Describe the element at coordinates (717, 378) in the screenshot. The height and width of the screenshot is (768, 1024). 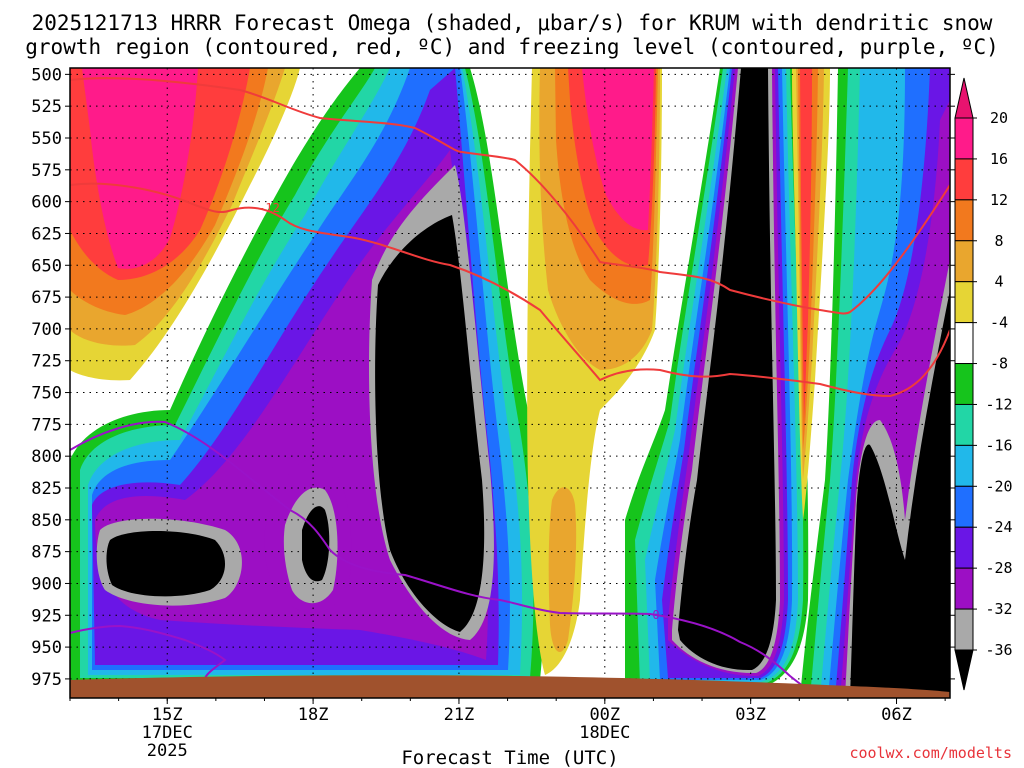
I see `omega-negative-region-right` at that location.